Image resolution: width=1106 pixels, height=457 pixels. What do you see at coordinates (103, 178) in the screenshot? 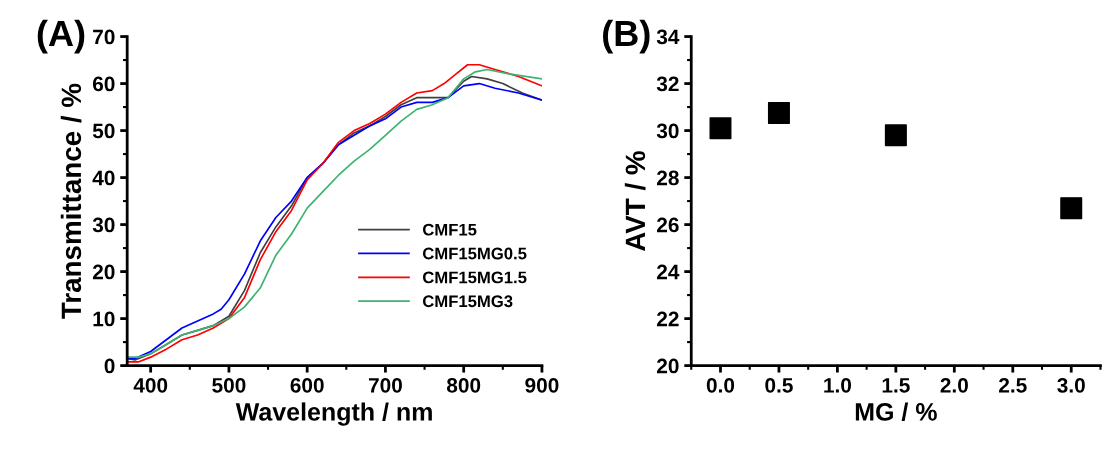
I see `y-tick-label: 40` at bounding box center [103, 178].